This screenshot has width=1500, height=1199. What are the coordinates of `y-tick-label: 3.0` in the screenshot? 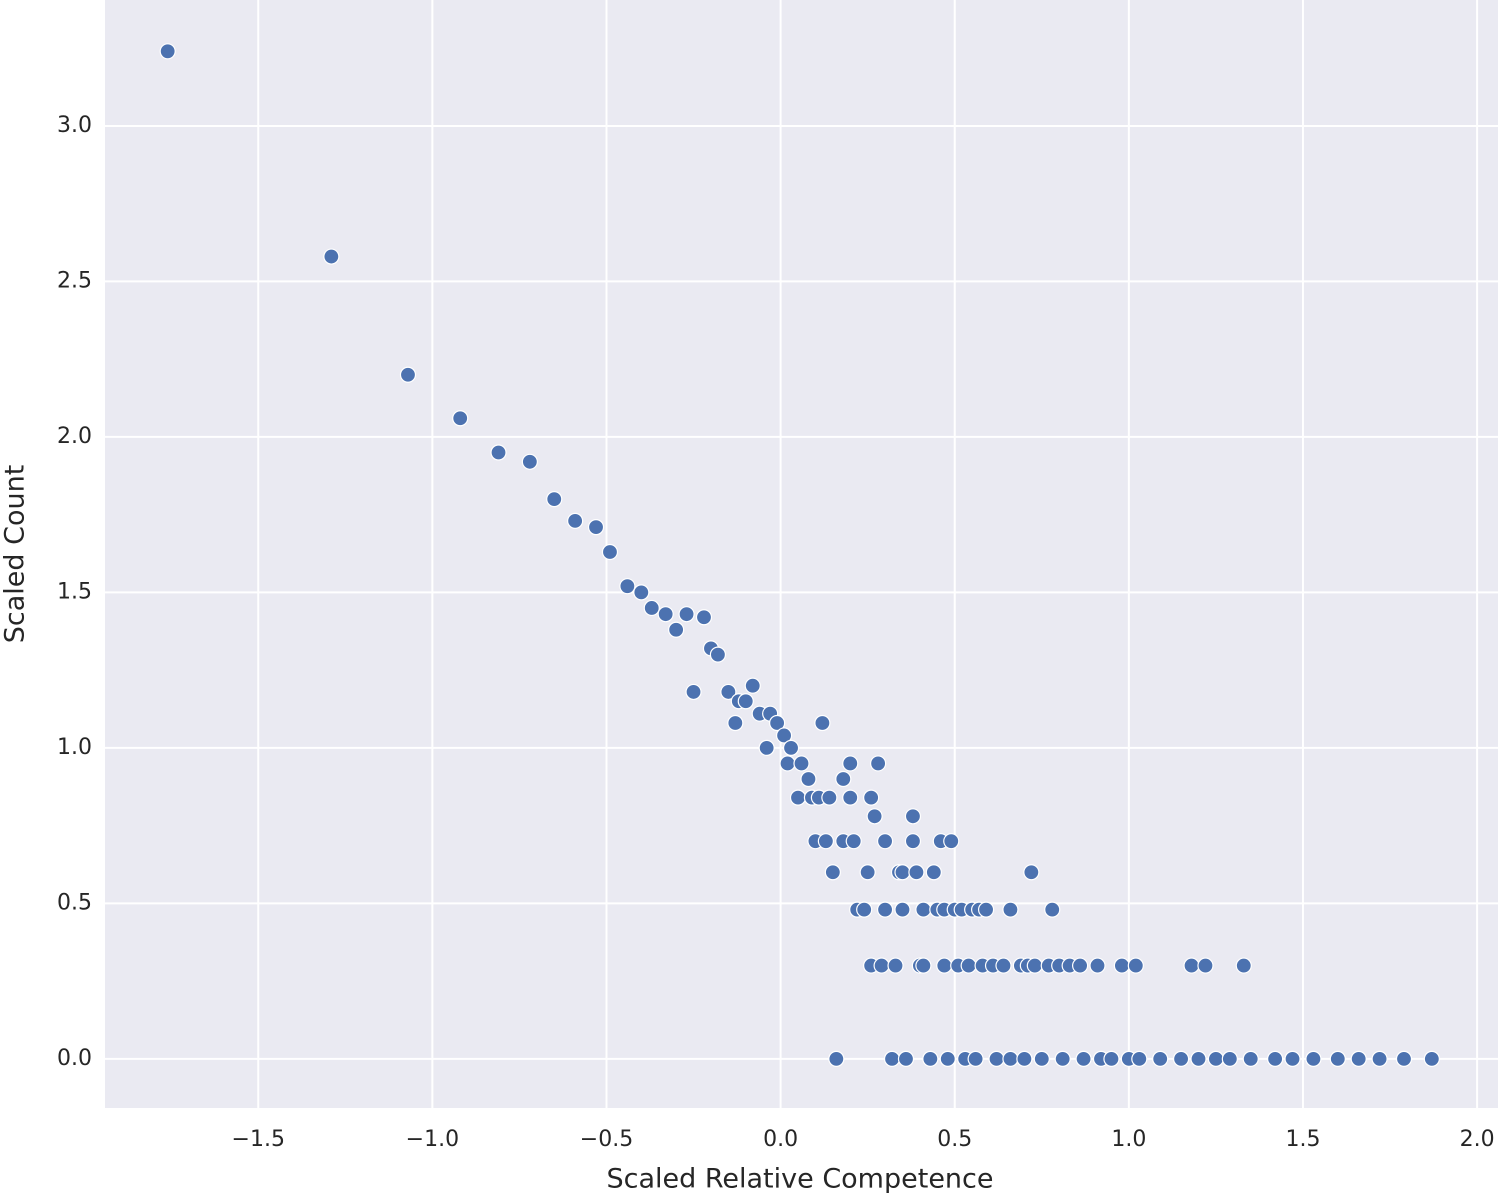 It's located at (74, 125).